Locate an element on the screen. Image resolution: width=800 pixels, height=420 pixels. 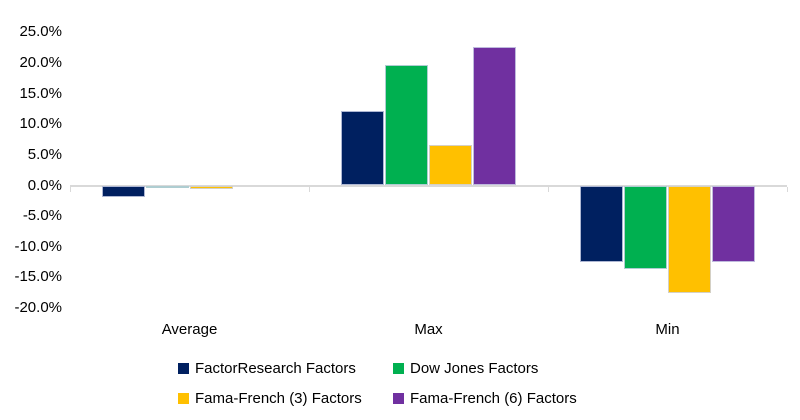
bar-factorresearch-factors-max is located at coordinates (362, 148).